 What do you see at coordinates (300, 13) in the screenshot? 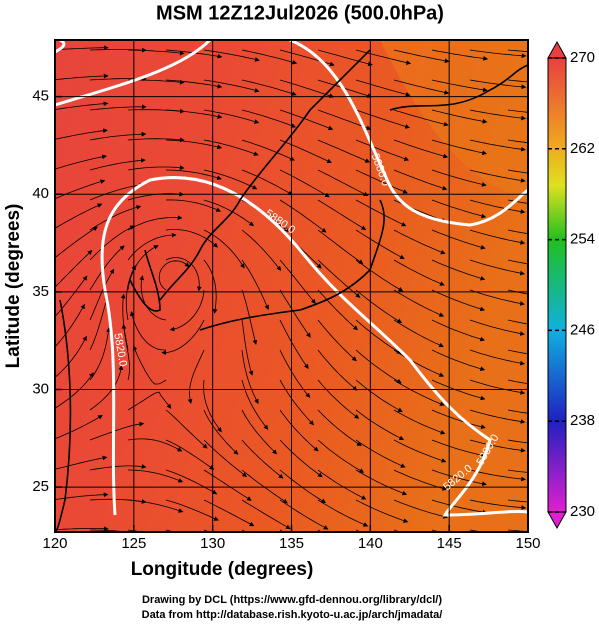
I see `title: MSM 12Z12Jul2026 (500.0hPa)` at bounding box center [300, 13].